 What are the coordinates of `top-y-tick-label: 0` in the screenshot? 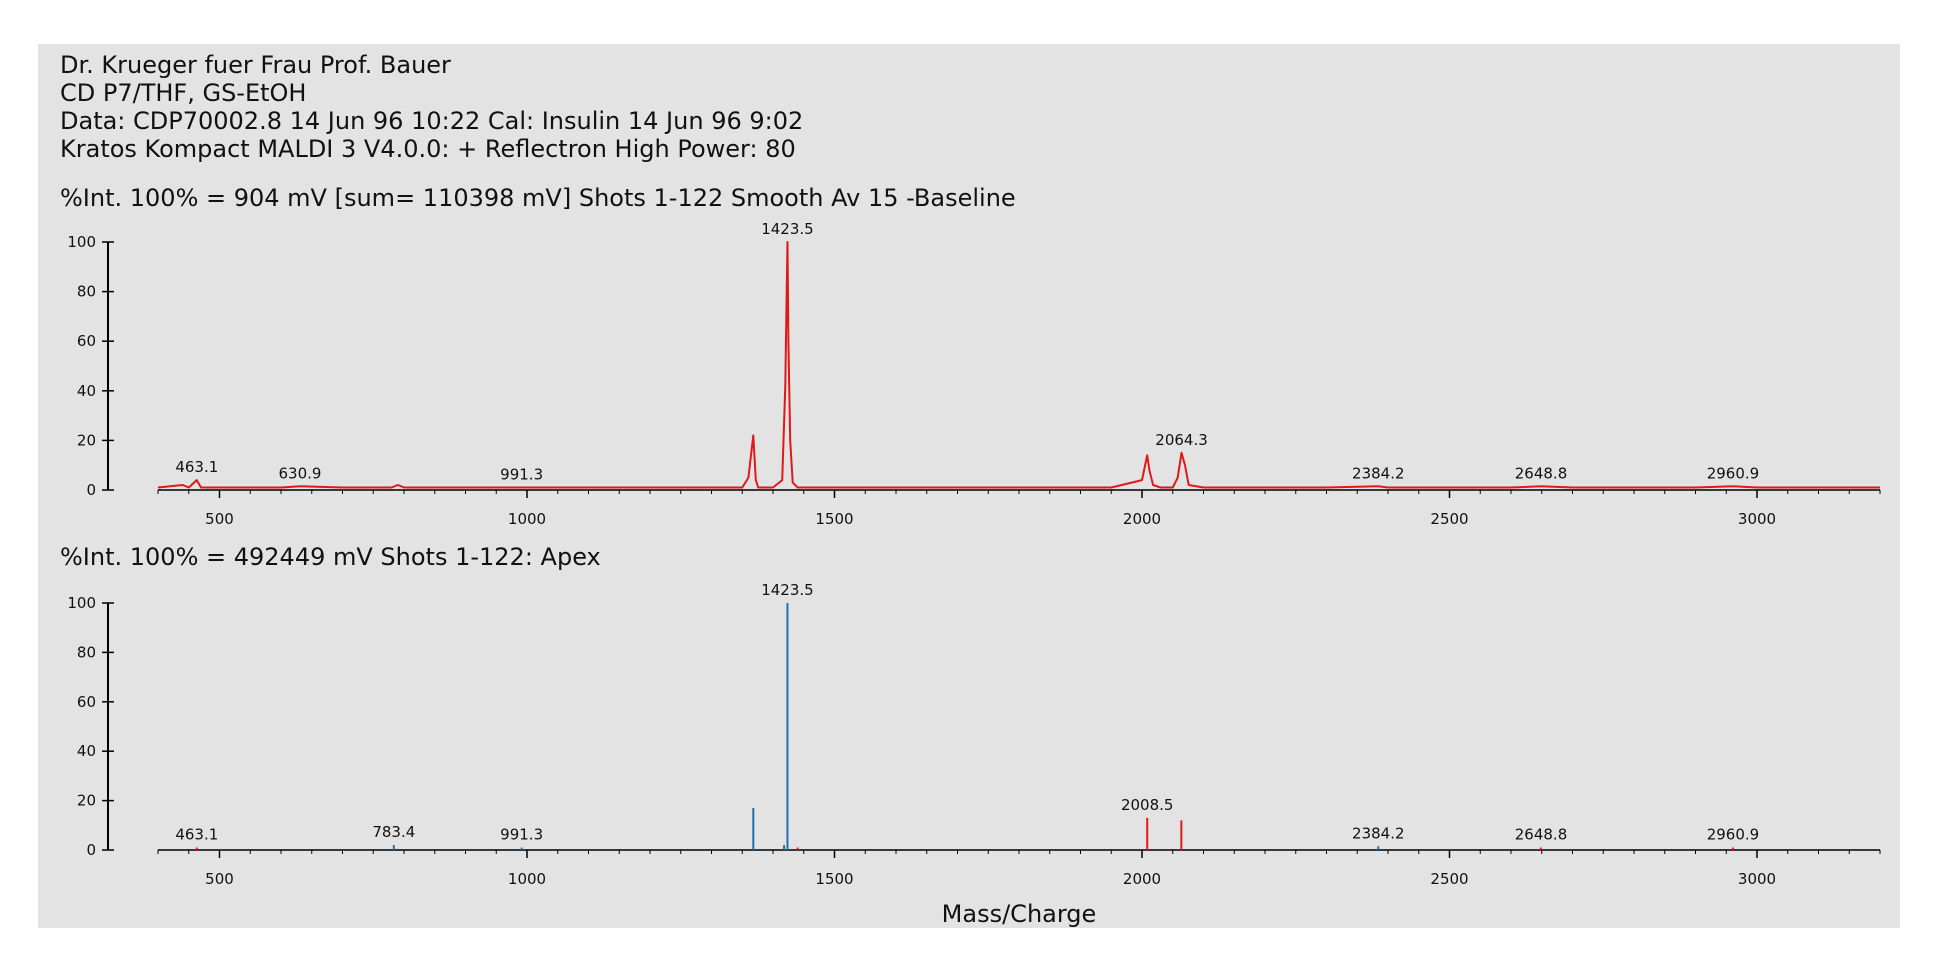 It's located at (91, 490).